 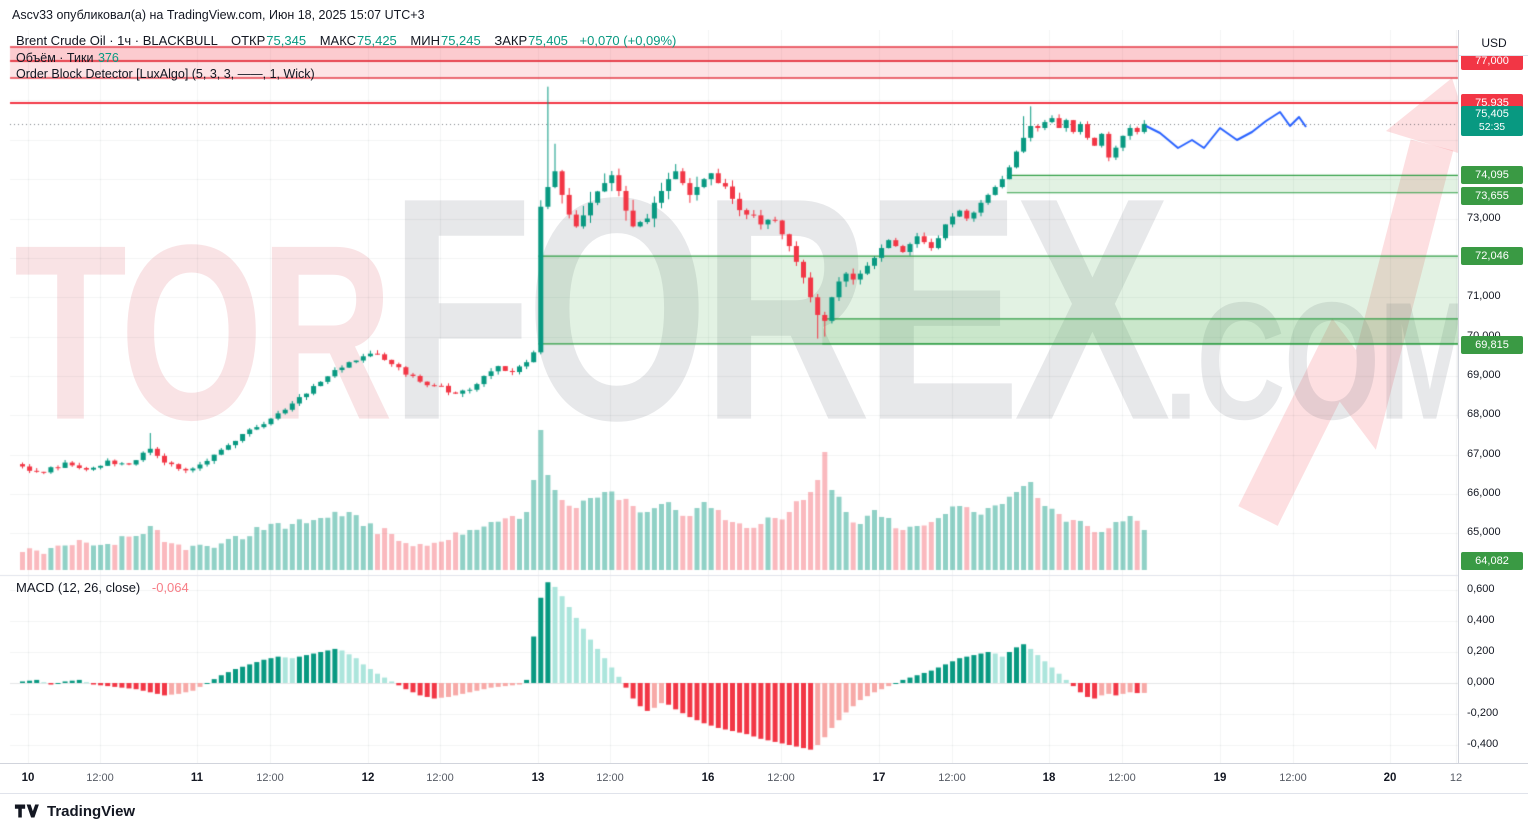 What do you see at coordinates (628, 40) in the screenshot?
I see `change-value: +0,070 (+0,09%)` at bounding box center [628, 40].